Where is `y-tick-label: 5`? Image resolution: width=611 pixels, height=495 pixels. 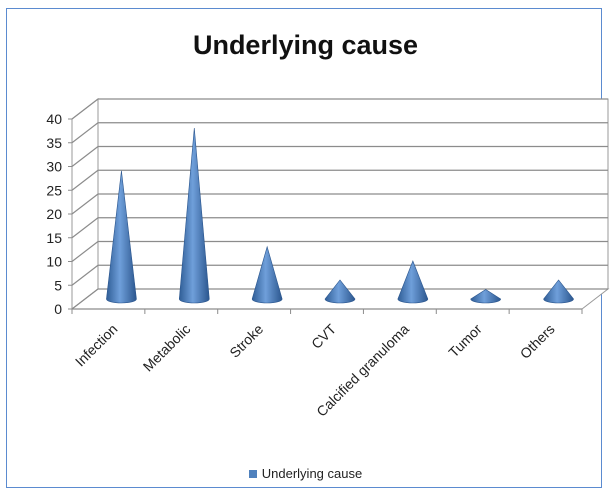
y-tick-label: 5 is located at coordinates (58, 285).